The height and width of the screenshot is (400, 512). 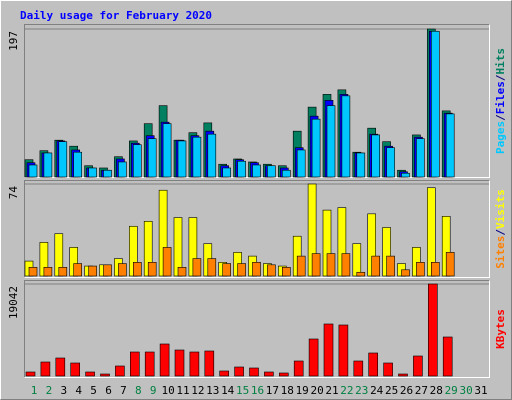 What do you see at coordinates (272, 390) in the screenshot?
I see `x-tick-label: 17` at bounding box center [272, 390].